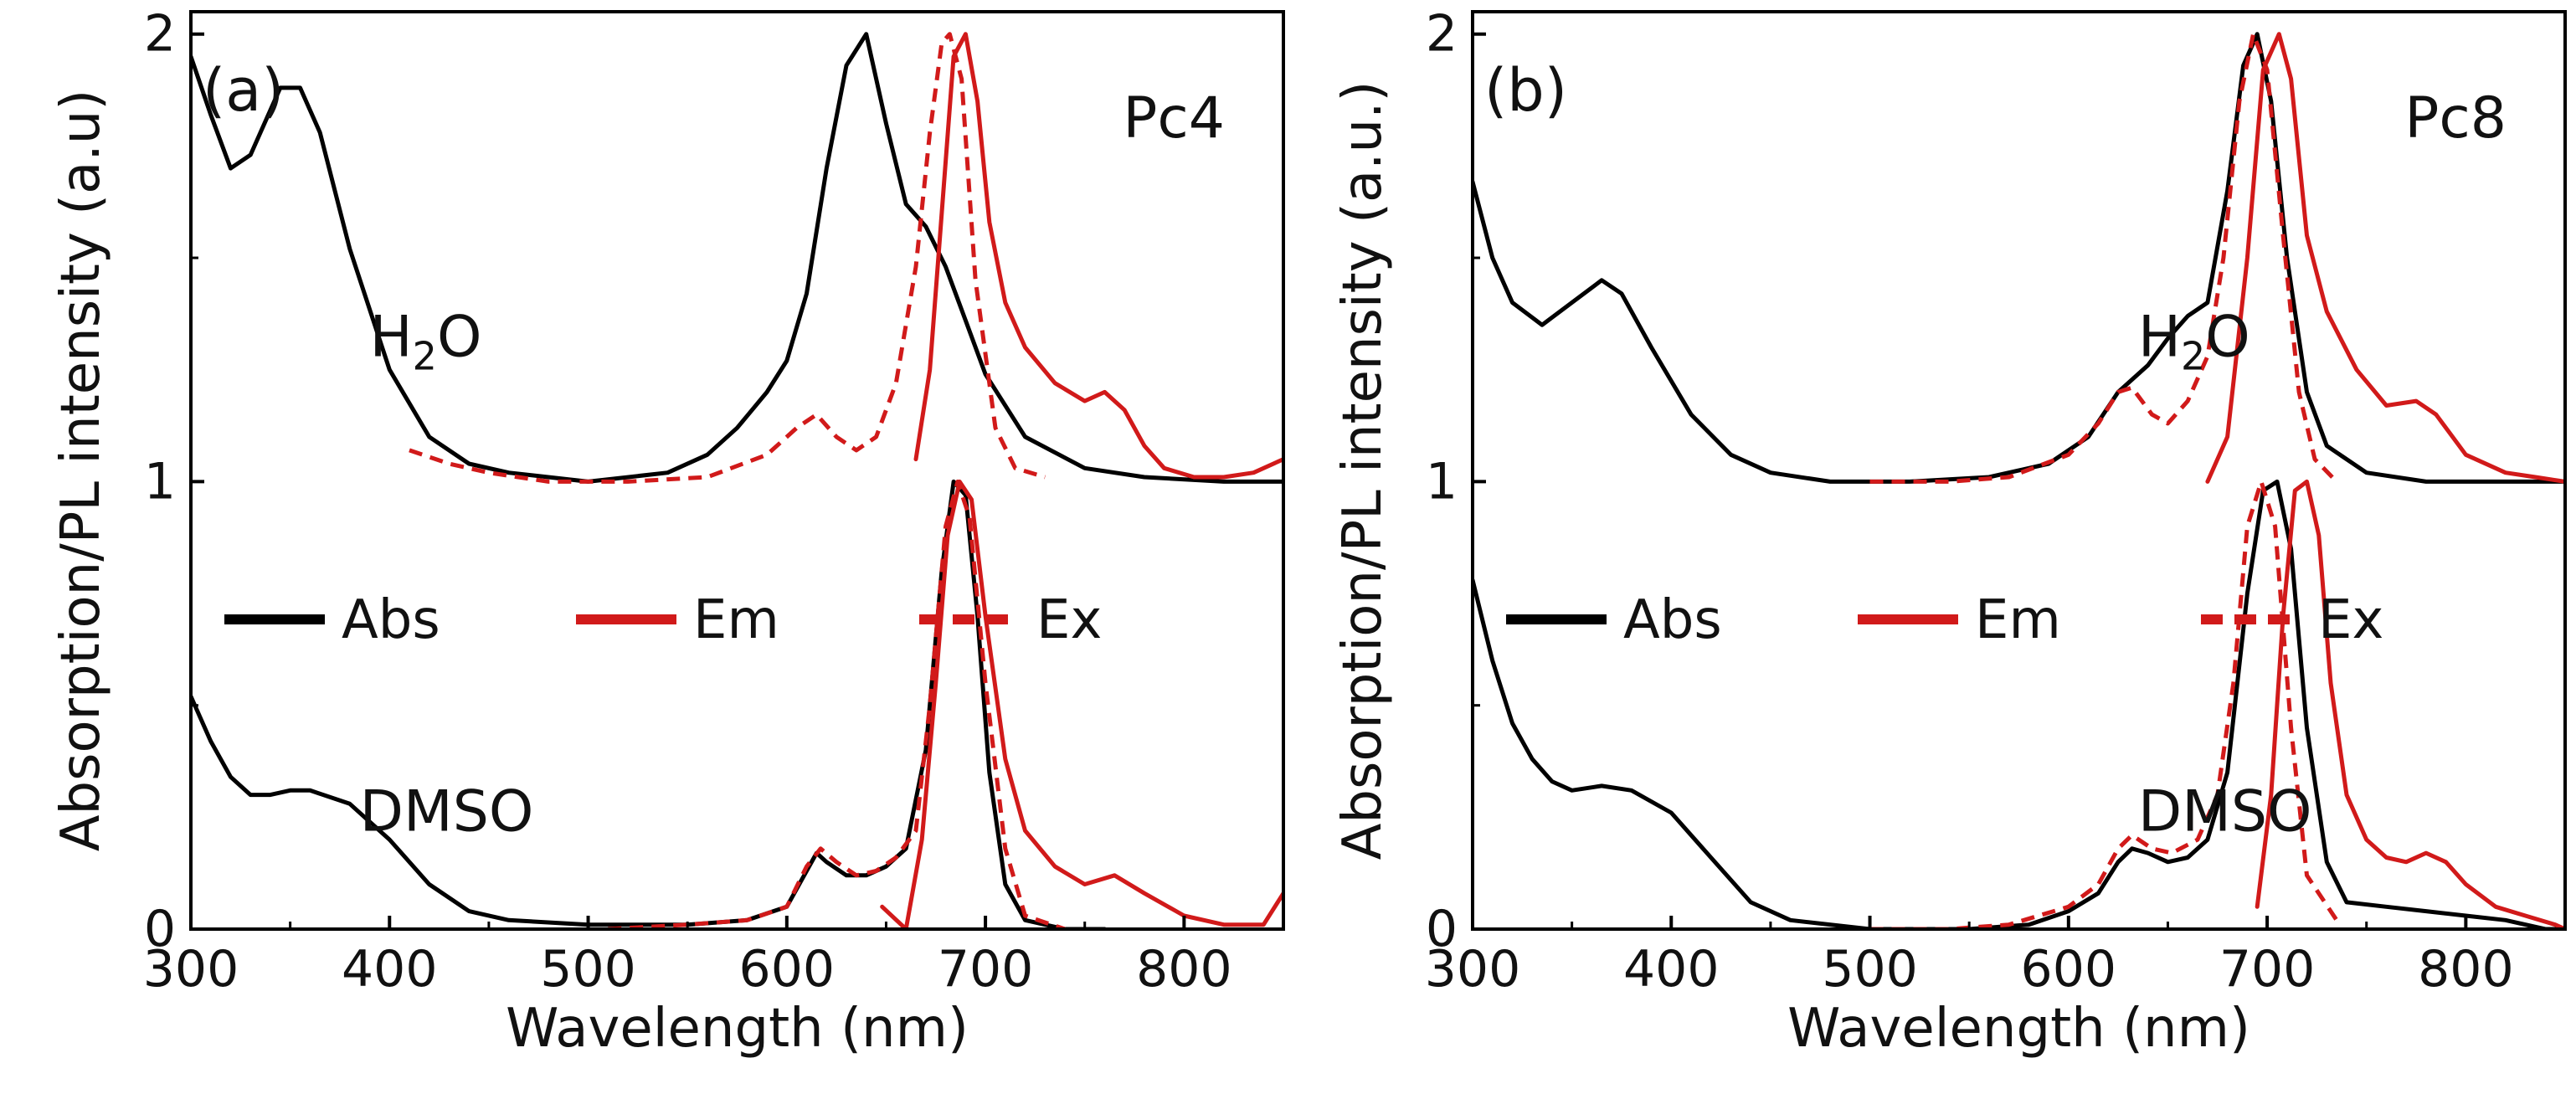 This screenshot has height=1094, width=2576. I want to click on panel-label: (a), so click(244, 90).